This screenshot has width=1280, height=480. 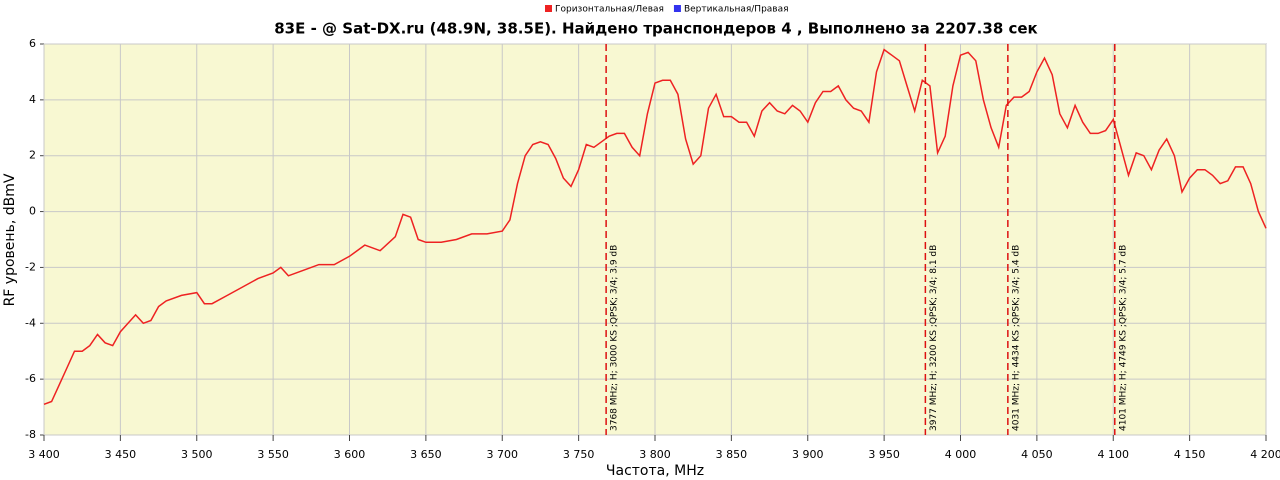 I want to click on y-tick-label: -4, so click(x=30, y=322).